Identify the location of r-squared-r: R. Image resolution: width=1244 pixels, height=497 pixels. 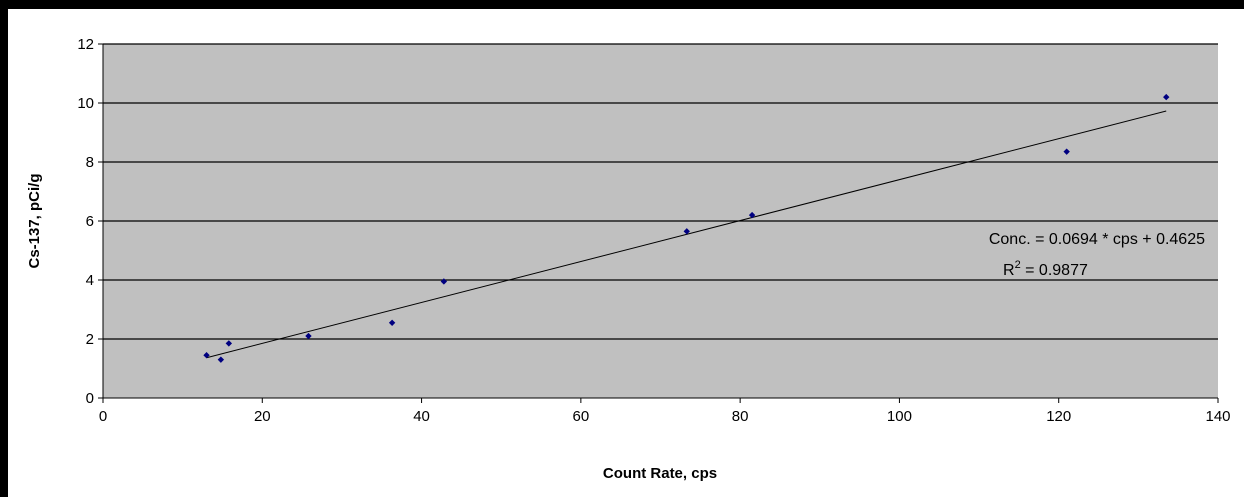
(1009, 270).